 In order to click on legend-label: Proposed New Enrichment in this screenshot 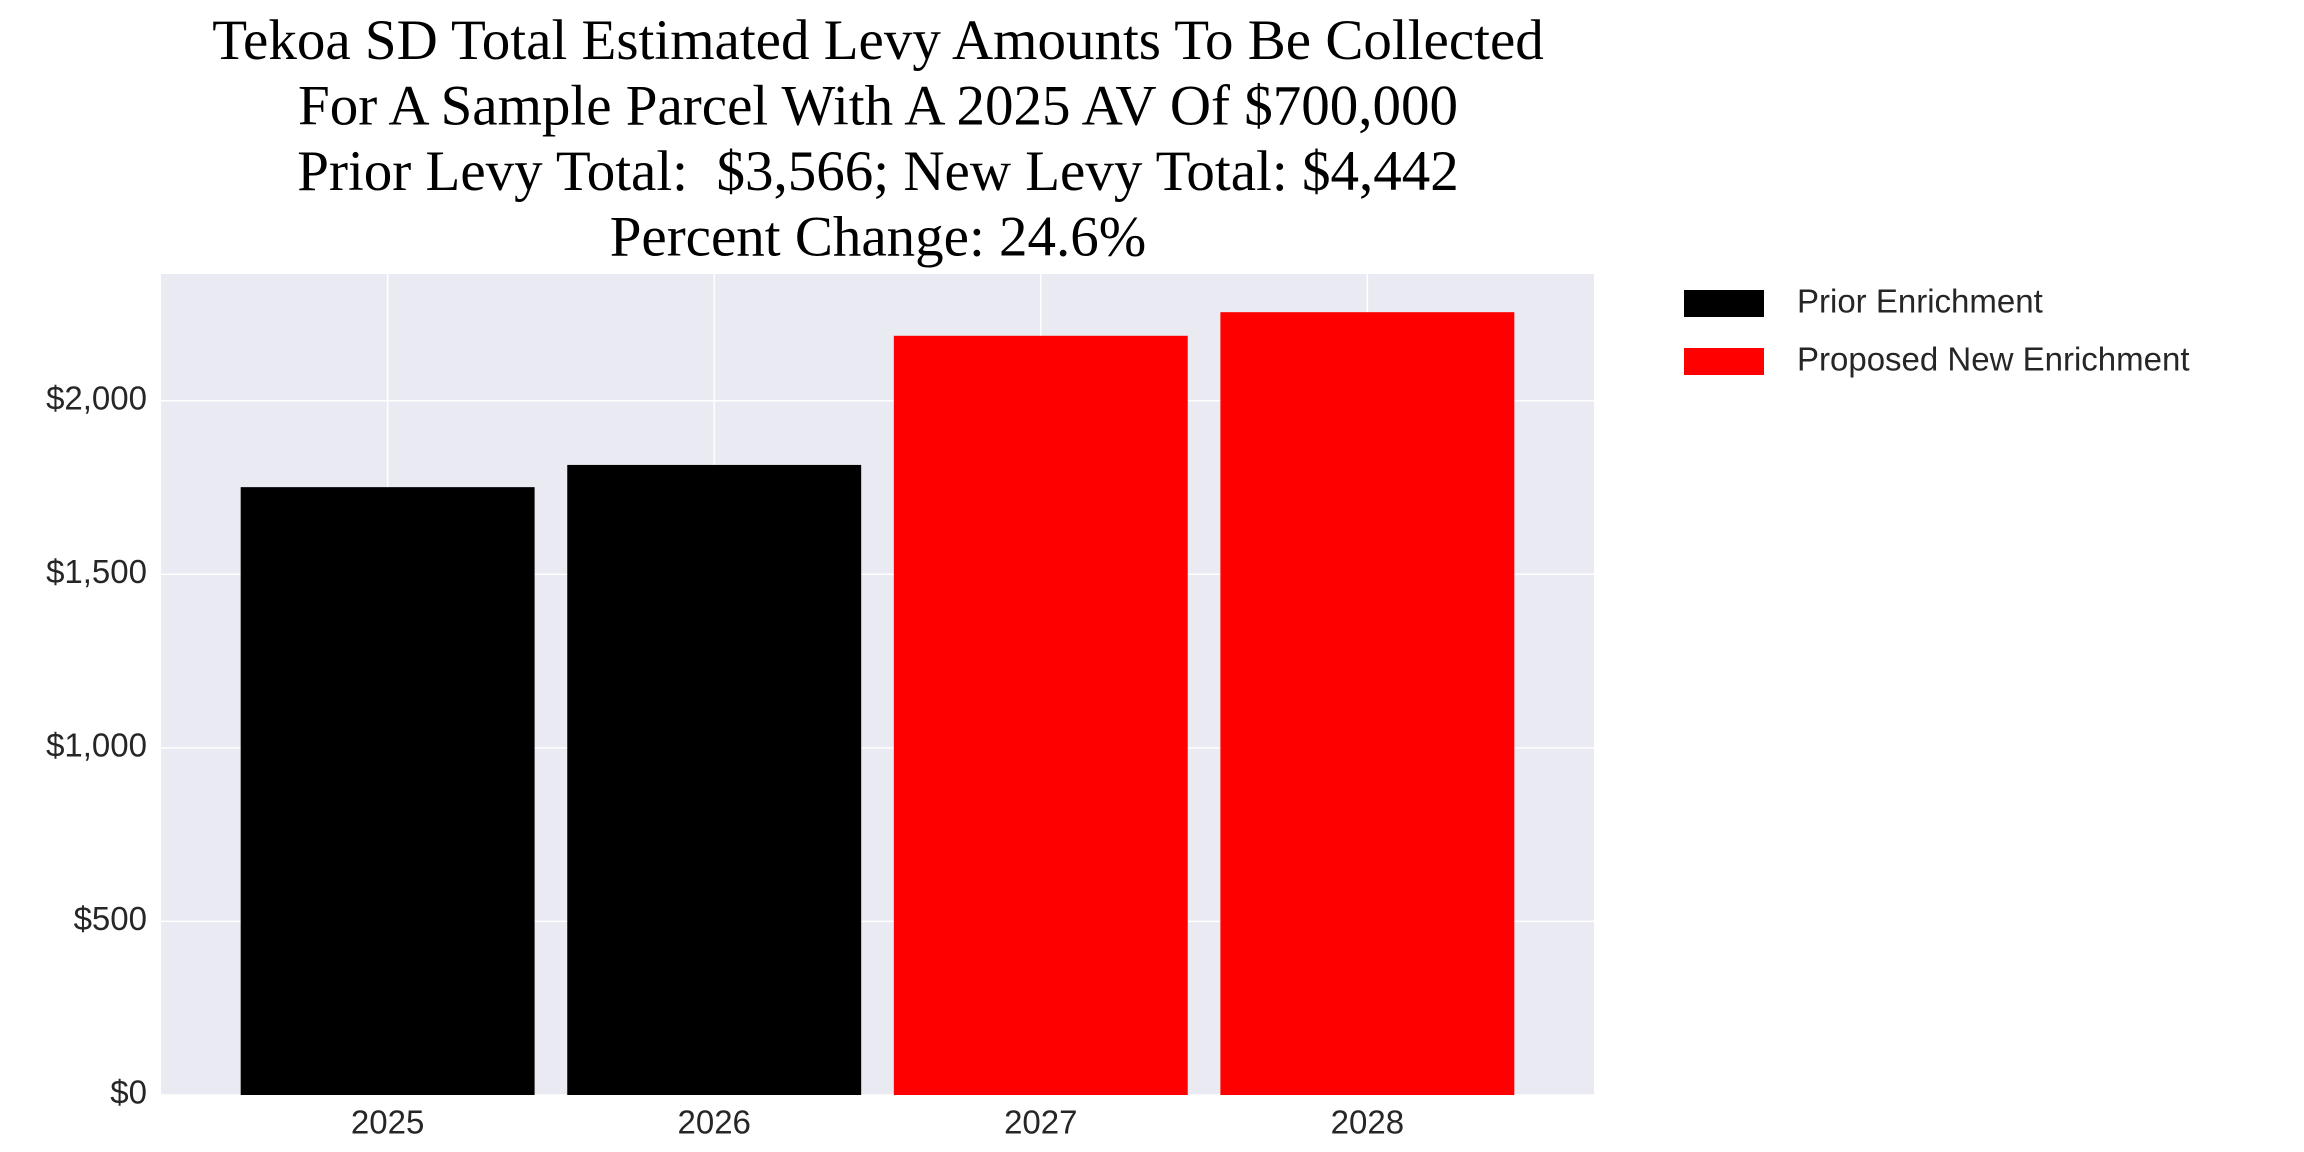, I will do `click(1993, 359)`.